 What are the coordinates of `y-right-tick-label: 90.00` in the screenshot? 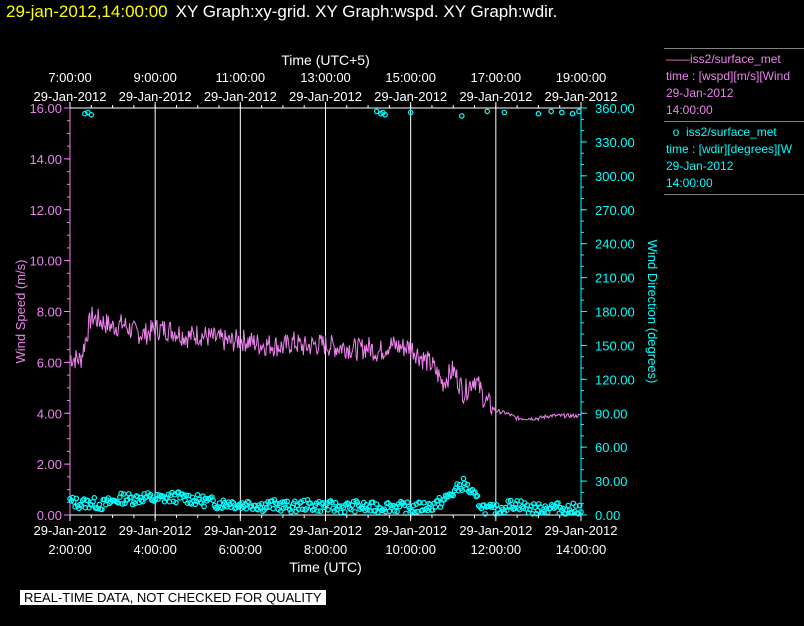 It's located at (611, 413).